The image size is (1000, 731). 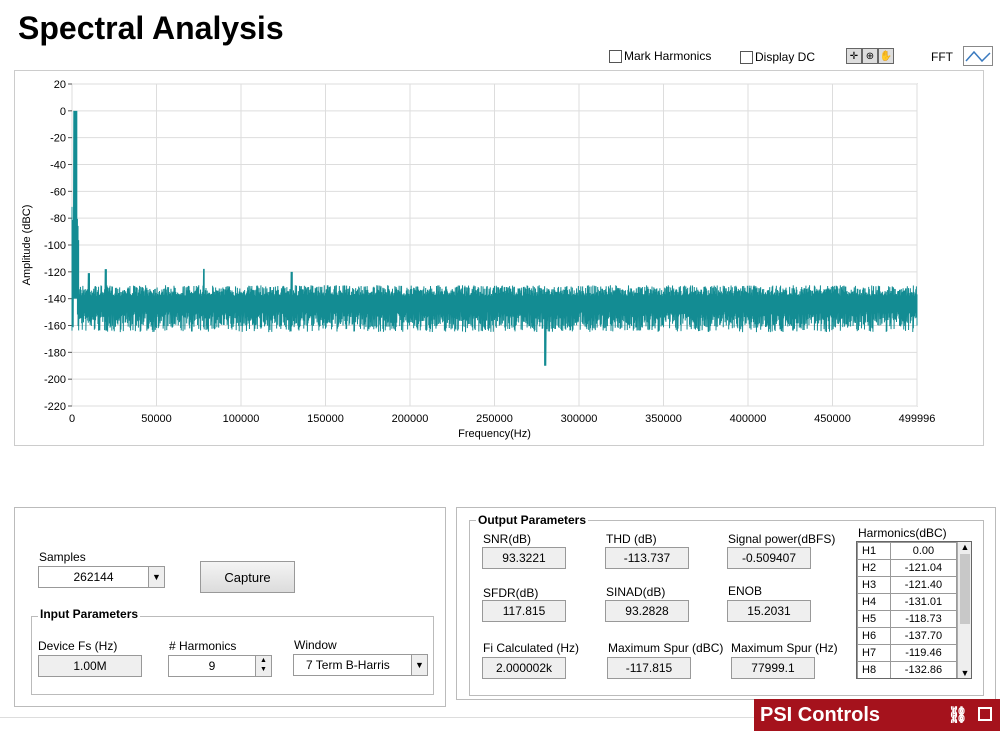 I want to click on snr-value: 93.3221, so click(x=524, y=558).